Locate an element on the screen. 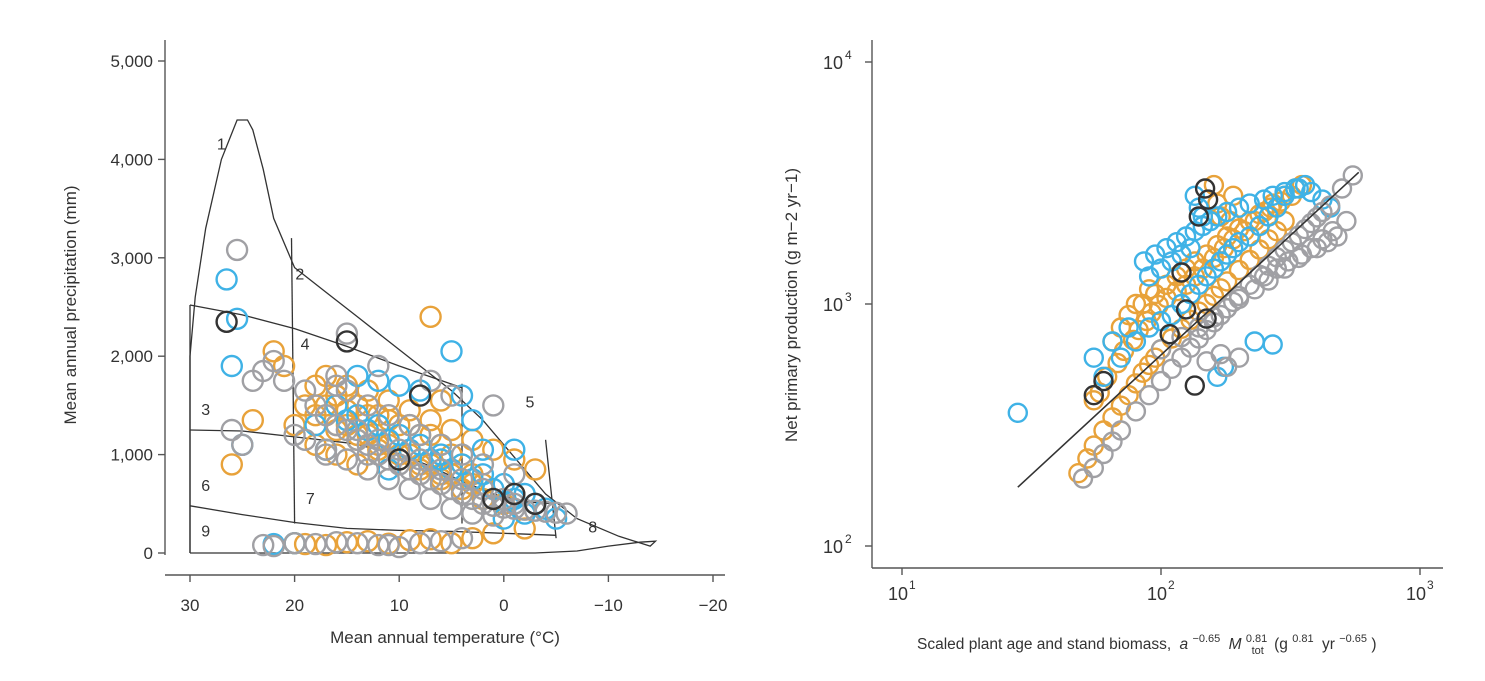 Image resolution: width=1485 pixels, height=681 pixels. x-label-unit-close: ) is located at coordinates (1373, 644).